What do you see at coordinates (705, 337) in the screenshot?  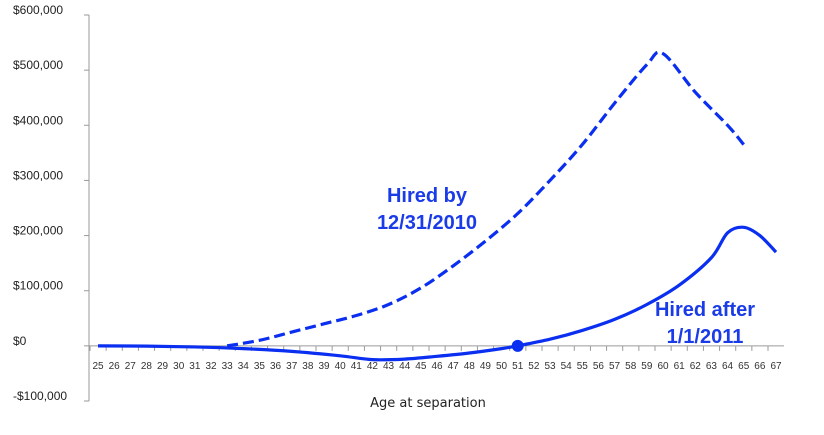 I see `annotation-hired-after-line-2: 1/1/2011` at bounding box center [705, 337].